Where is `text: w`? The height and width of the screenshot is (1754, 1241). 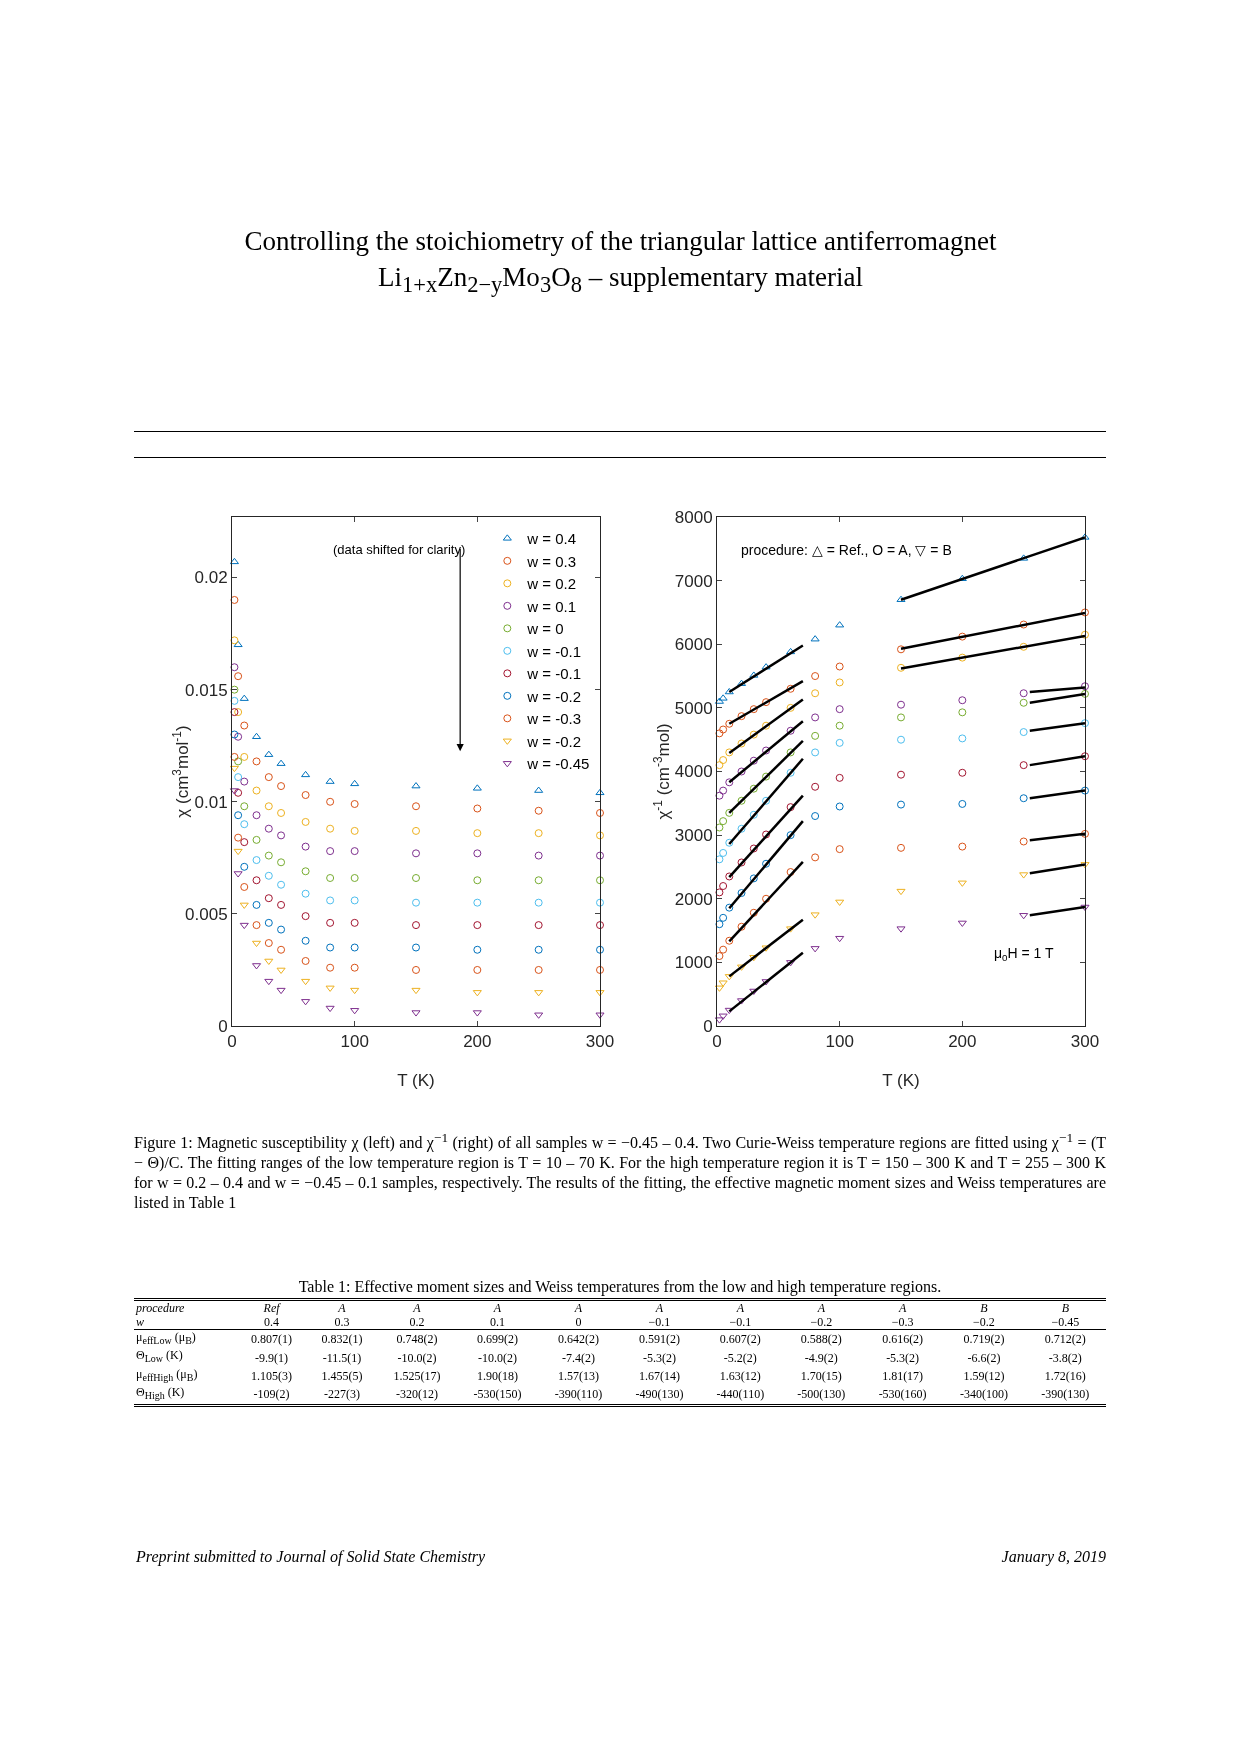
text: w is located at coordinates (185, 1322).